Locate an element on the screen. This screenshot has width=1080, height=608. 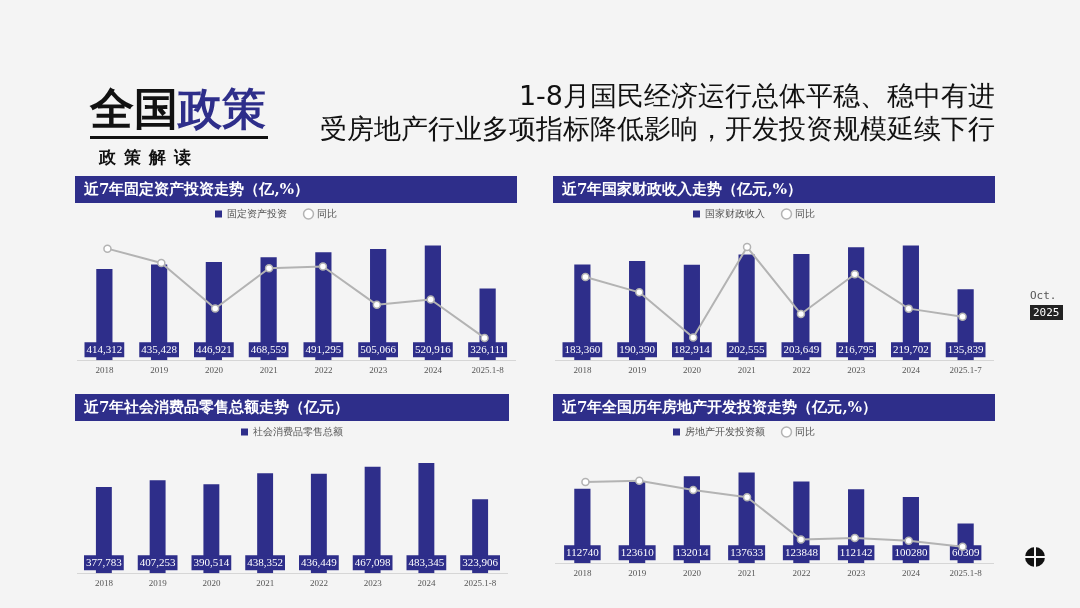
data-label: 132014 is located at coordinates (692, 552).